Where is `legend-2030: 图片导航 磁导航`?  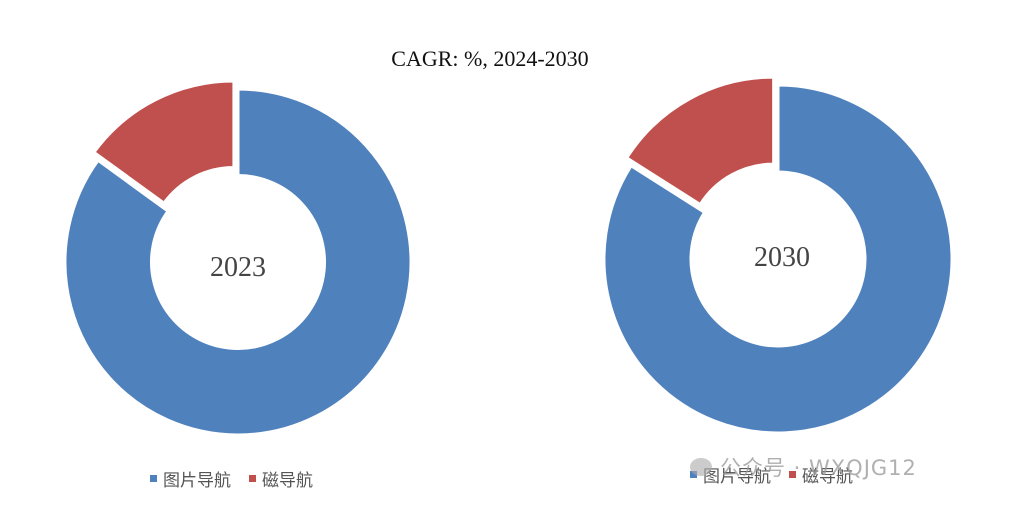 legend-2030: 图片导航 磁导航 is located at coordinates (771, 474).